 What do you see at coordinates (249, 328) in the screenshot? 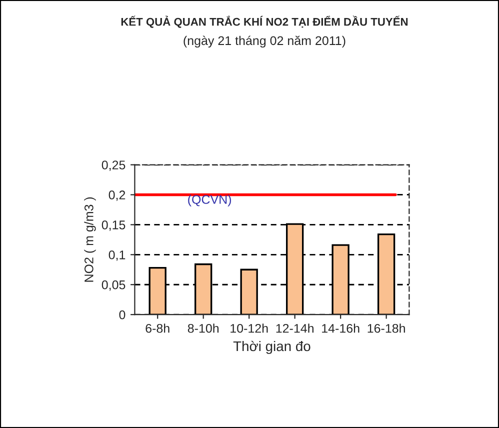
I see `x-tick-label: 10-12h` at bounding box center [249, 328].